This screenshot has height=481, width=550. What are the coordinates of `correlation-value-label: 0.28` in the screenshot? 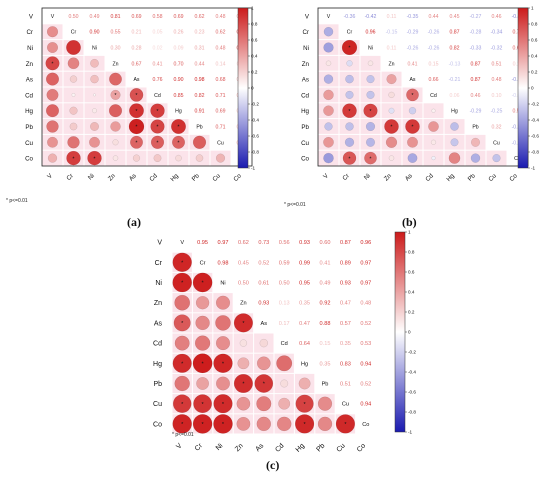 It's located at (136, 49).